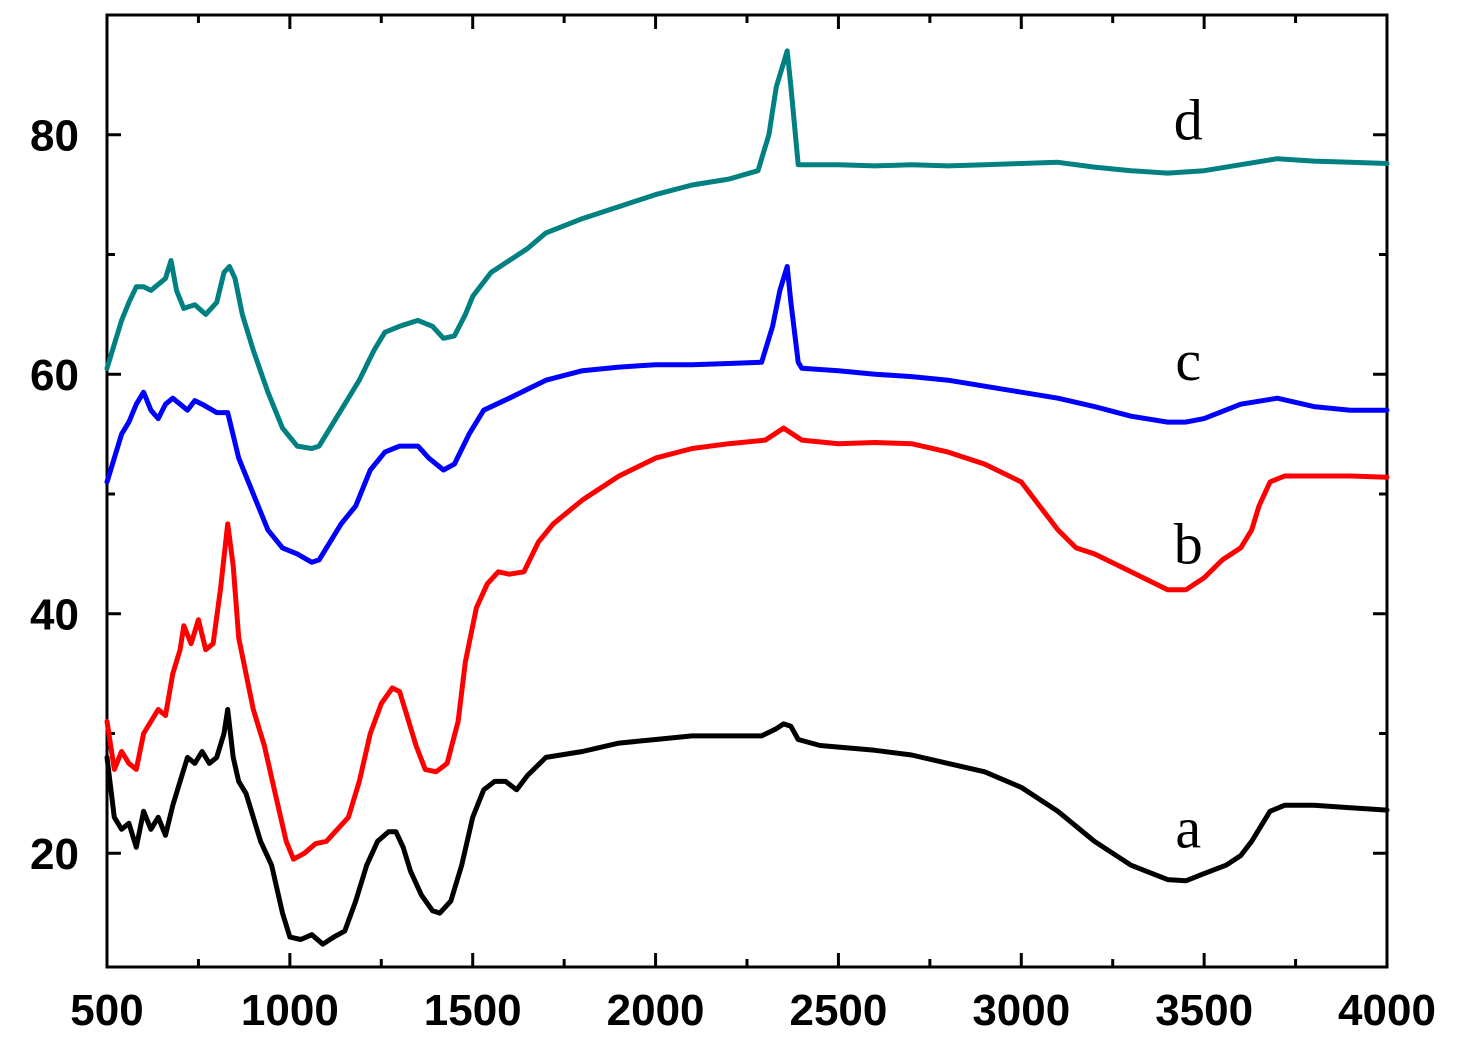 Image resolution: width=1460 pixels, height=1063 pixels. I want to click on x-tick-label: 1000, so click(290, 1010).